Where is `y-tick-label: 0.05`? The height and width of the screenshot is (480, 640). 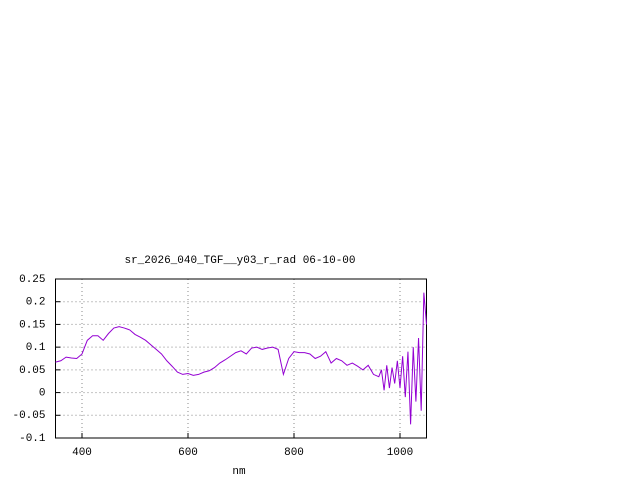
y-tick-label: 0.05 is located at coordinates (32, 371).